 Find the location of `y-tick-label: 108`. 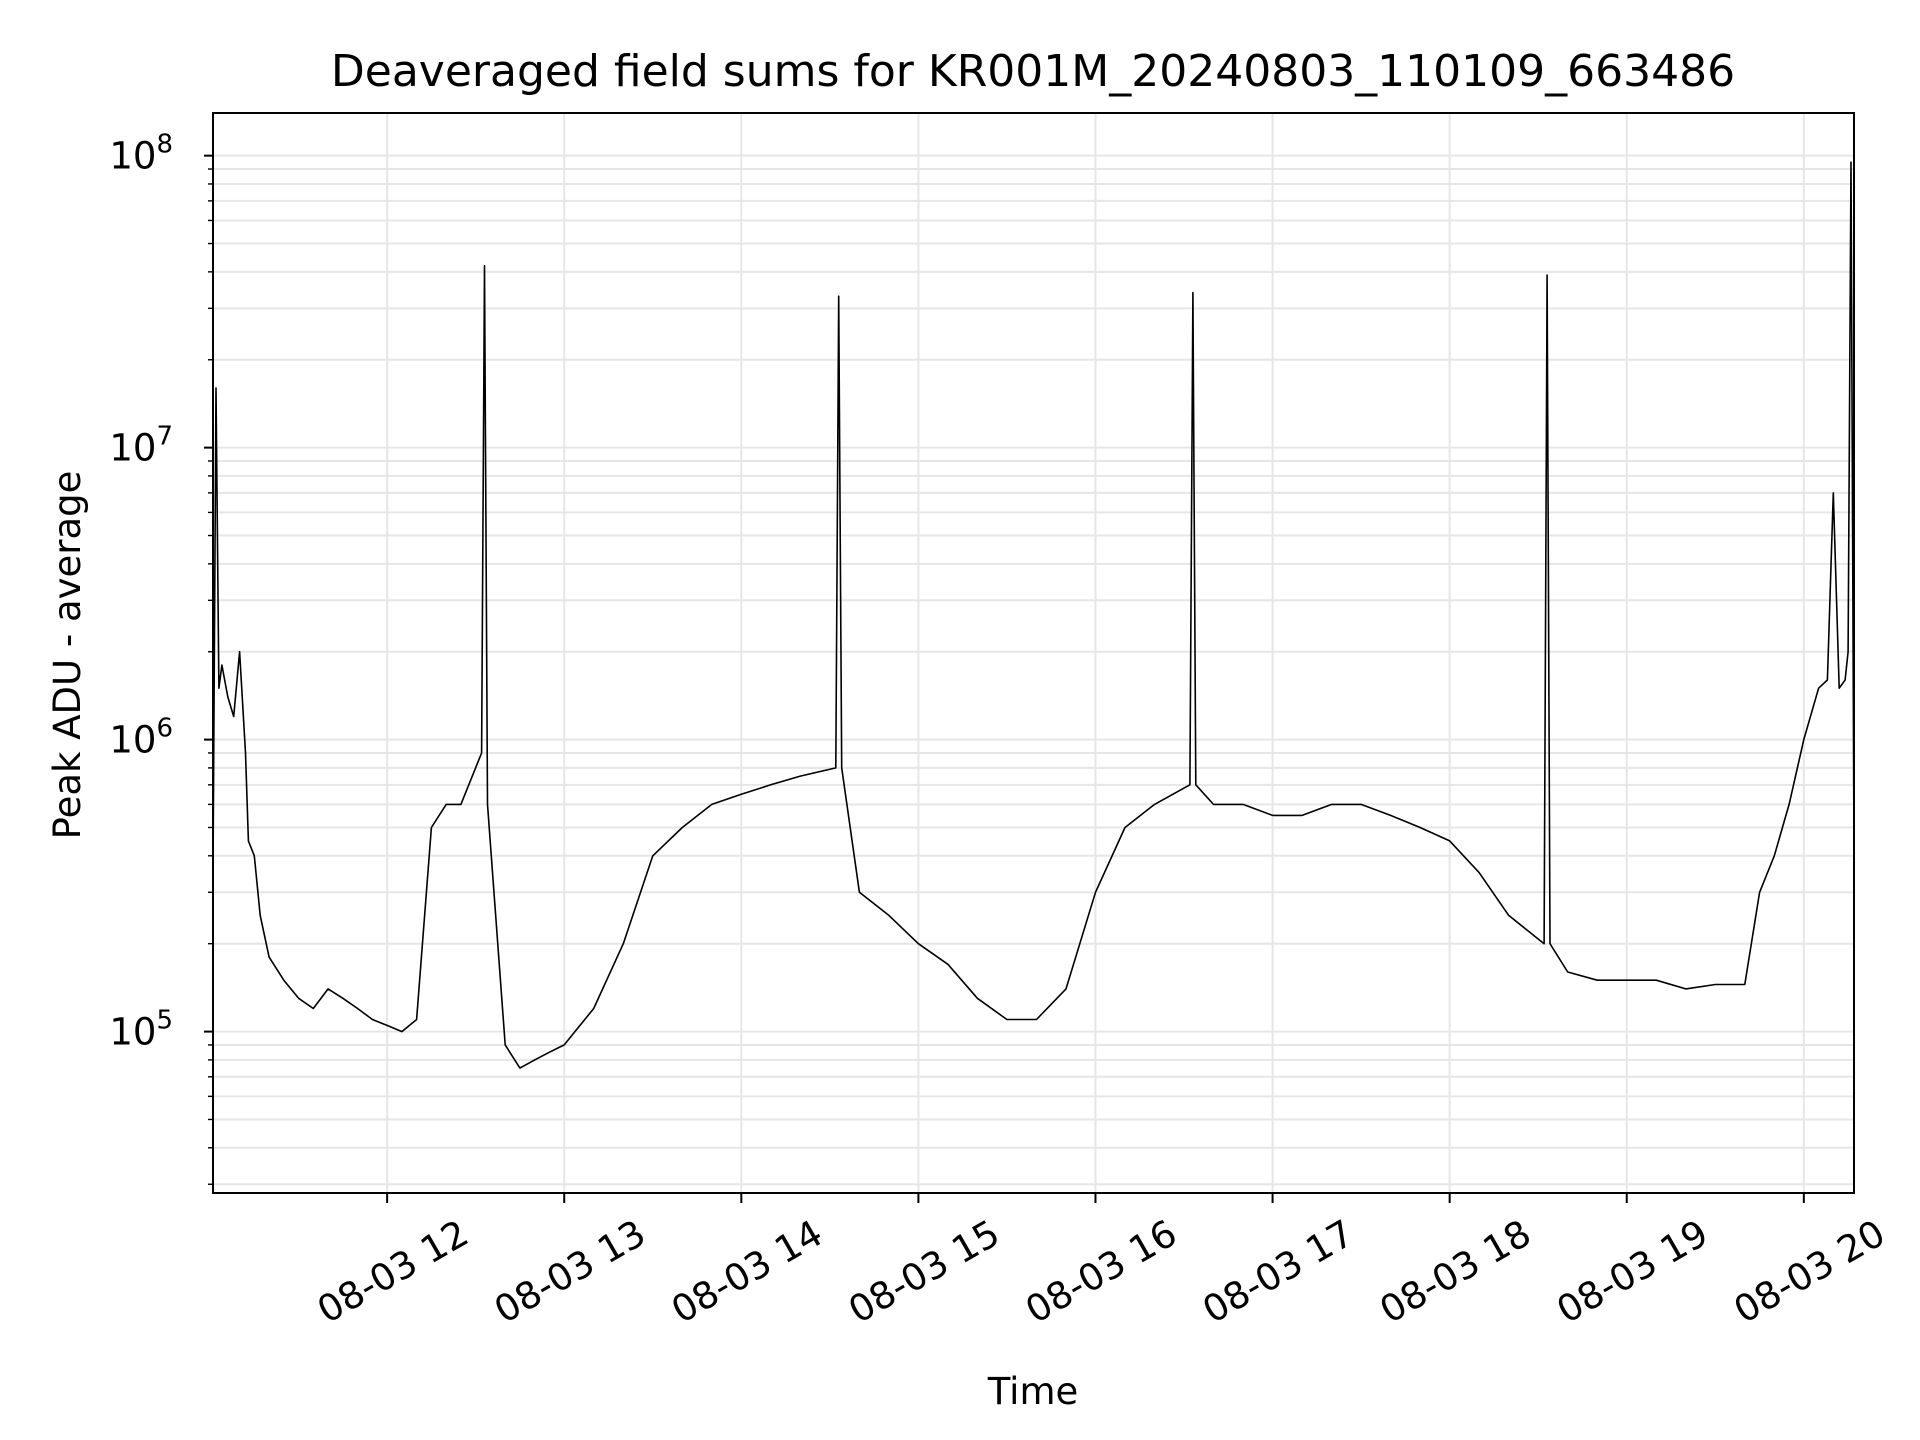

y-tick-label: 108 is located at coordinates (141, 154).